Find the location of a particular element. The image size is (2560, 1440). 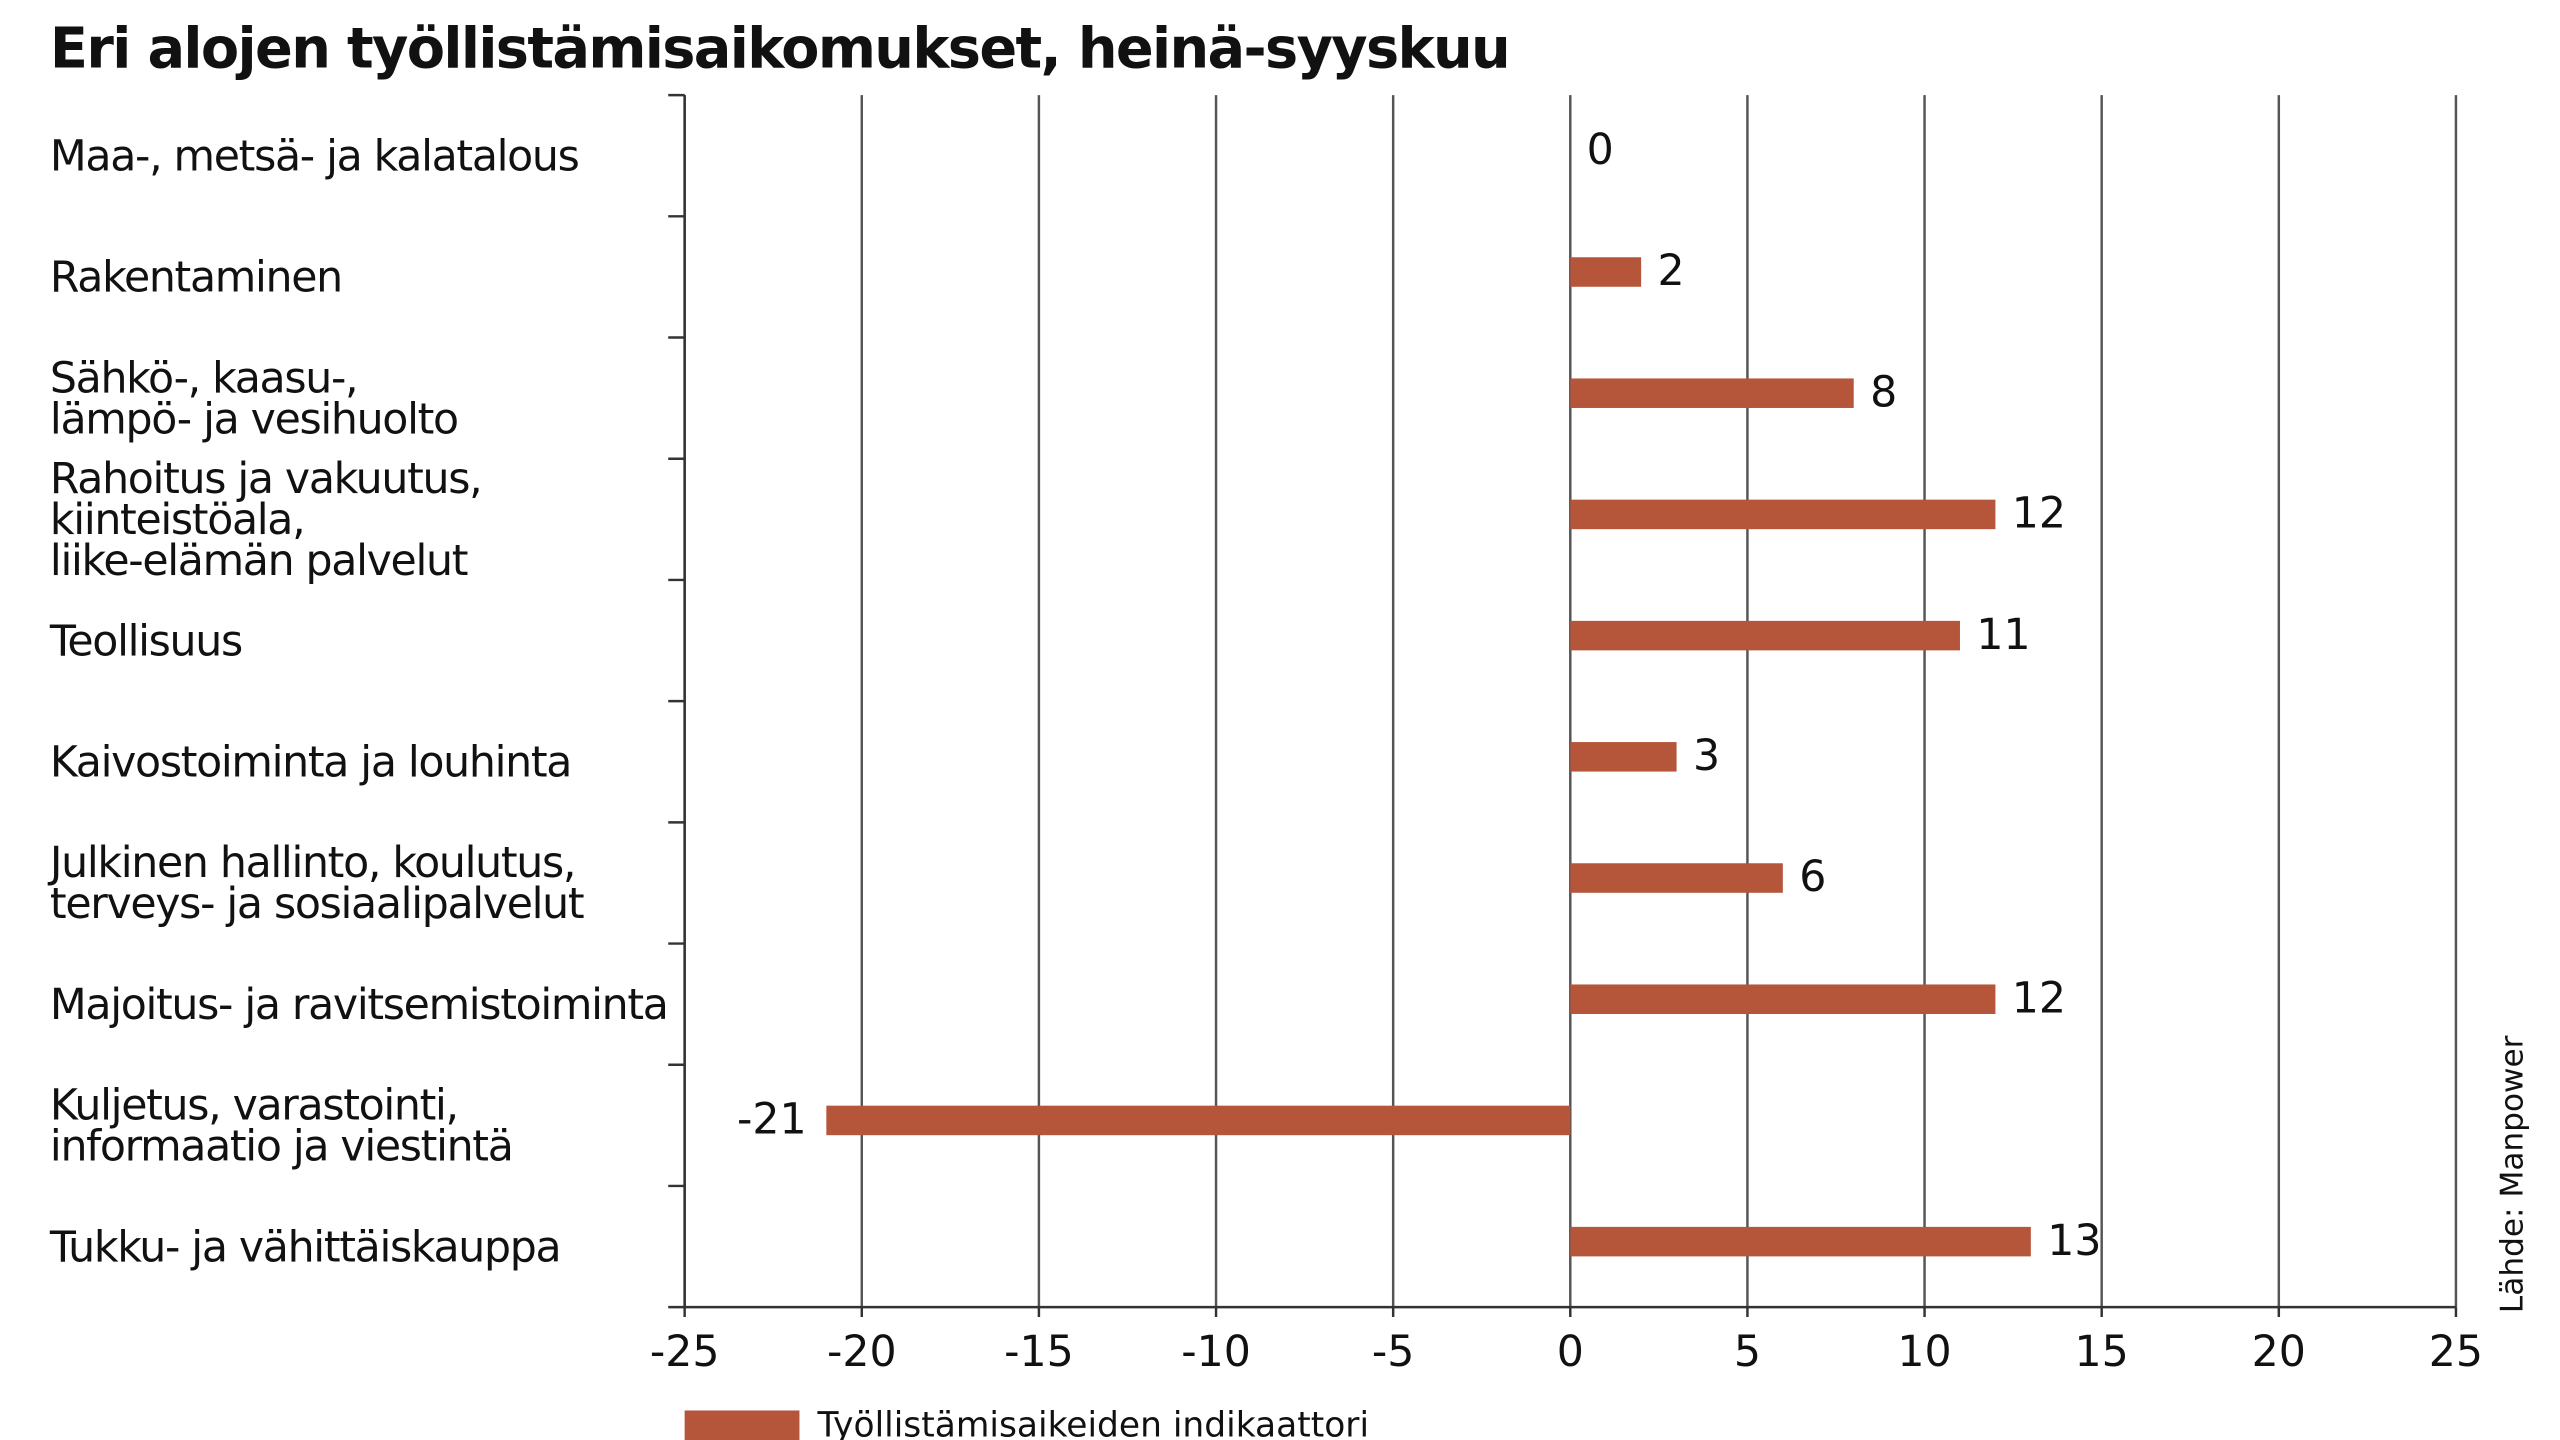

x-tick-label: 0 is located at coordinates (1570, 1352).